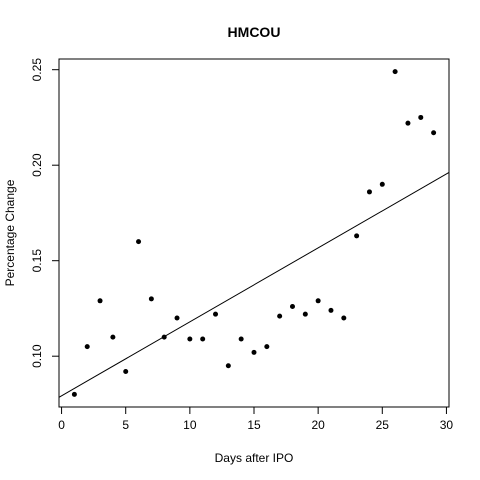  I want to click on y-tick-label: 0.15, so click(37, 261).